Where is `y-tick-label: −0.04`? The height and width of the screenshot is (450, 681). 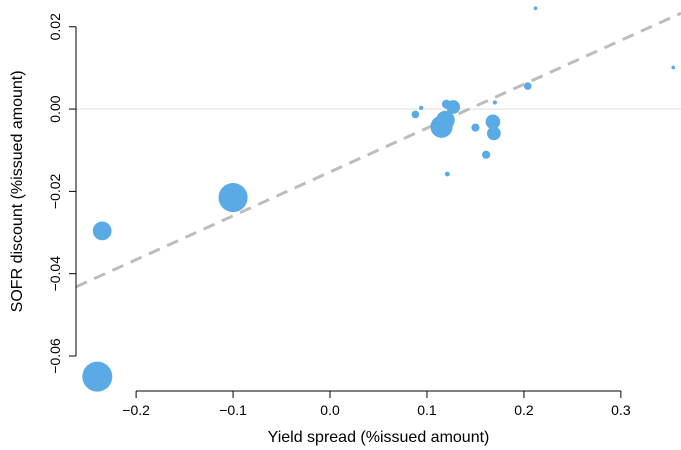
y-tick-label: −0.04 is located at coordinates (55, 274).